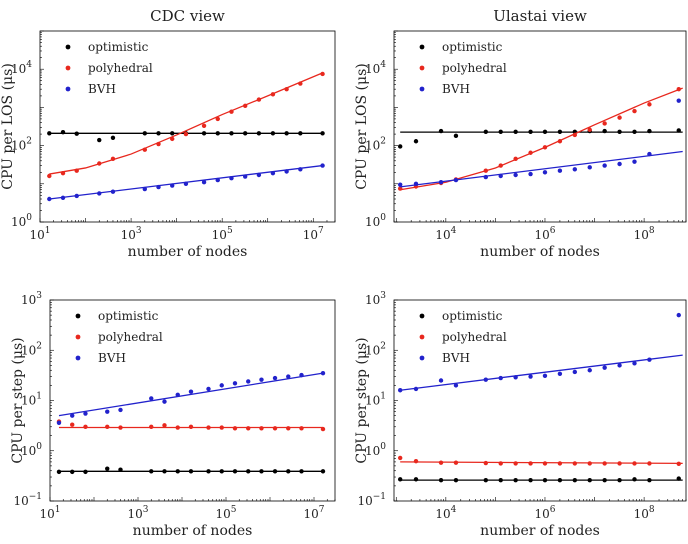 The width and height of the screenshot is (688, 544). I want to click on series-polyhedral, so click(191, 425).